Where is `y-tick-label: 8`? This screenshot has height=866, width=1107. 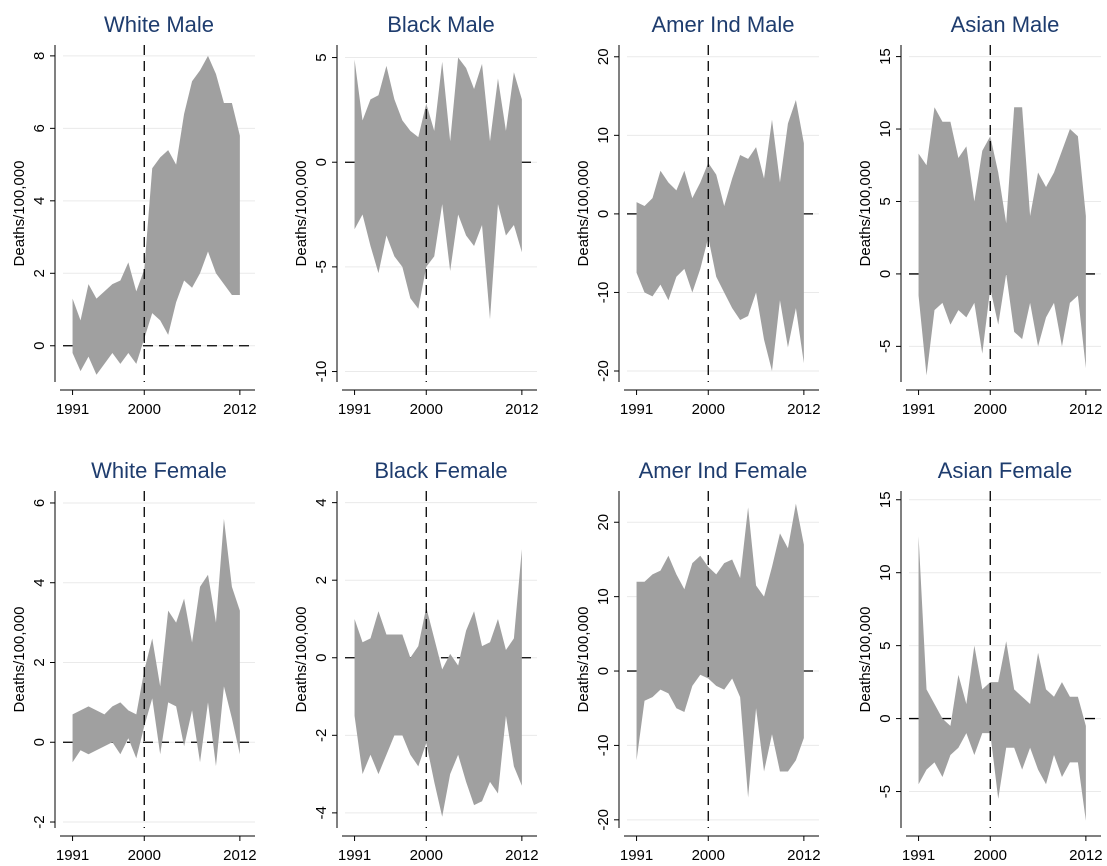 y-tick-label: 8 is located at coordinates (39, 56).